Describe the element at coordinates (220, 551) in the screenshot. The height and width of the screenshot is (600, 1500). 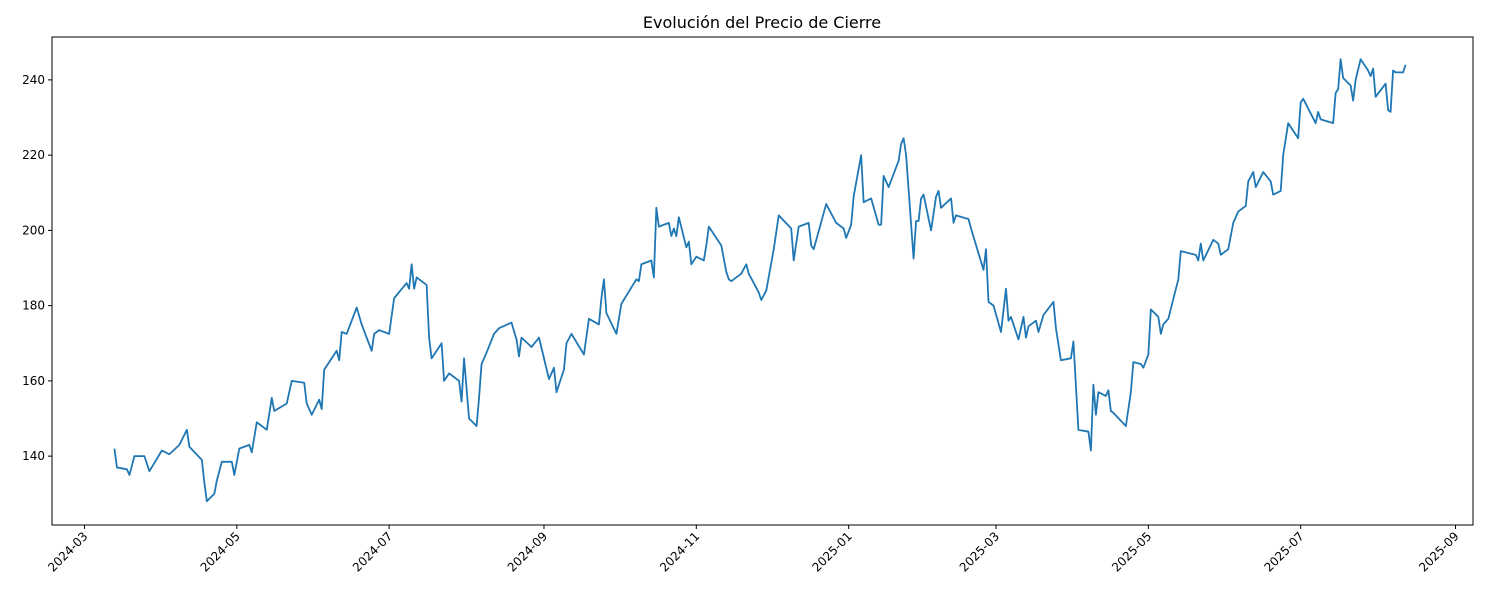
I see `x-tick-label: 2024-05` at that location.